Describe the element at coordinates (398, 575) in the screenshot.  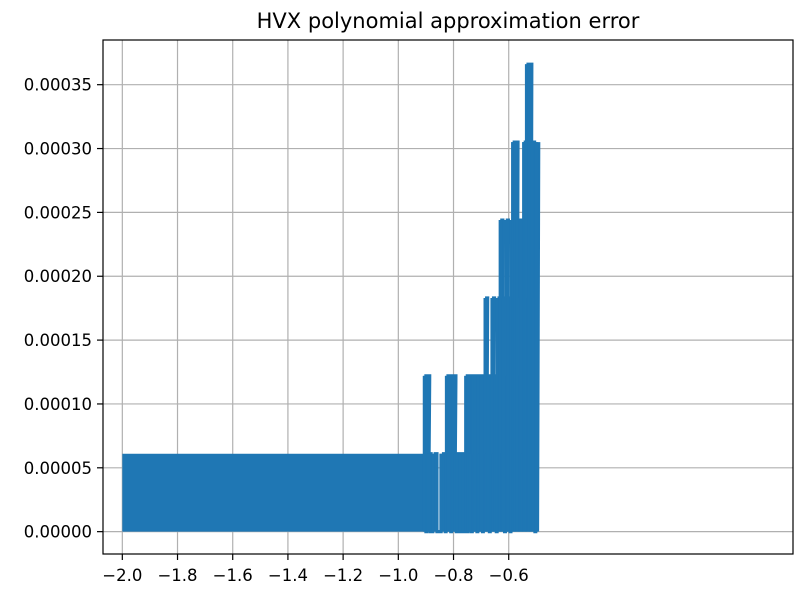
I see `x-tick-label: −1.0` at that location.